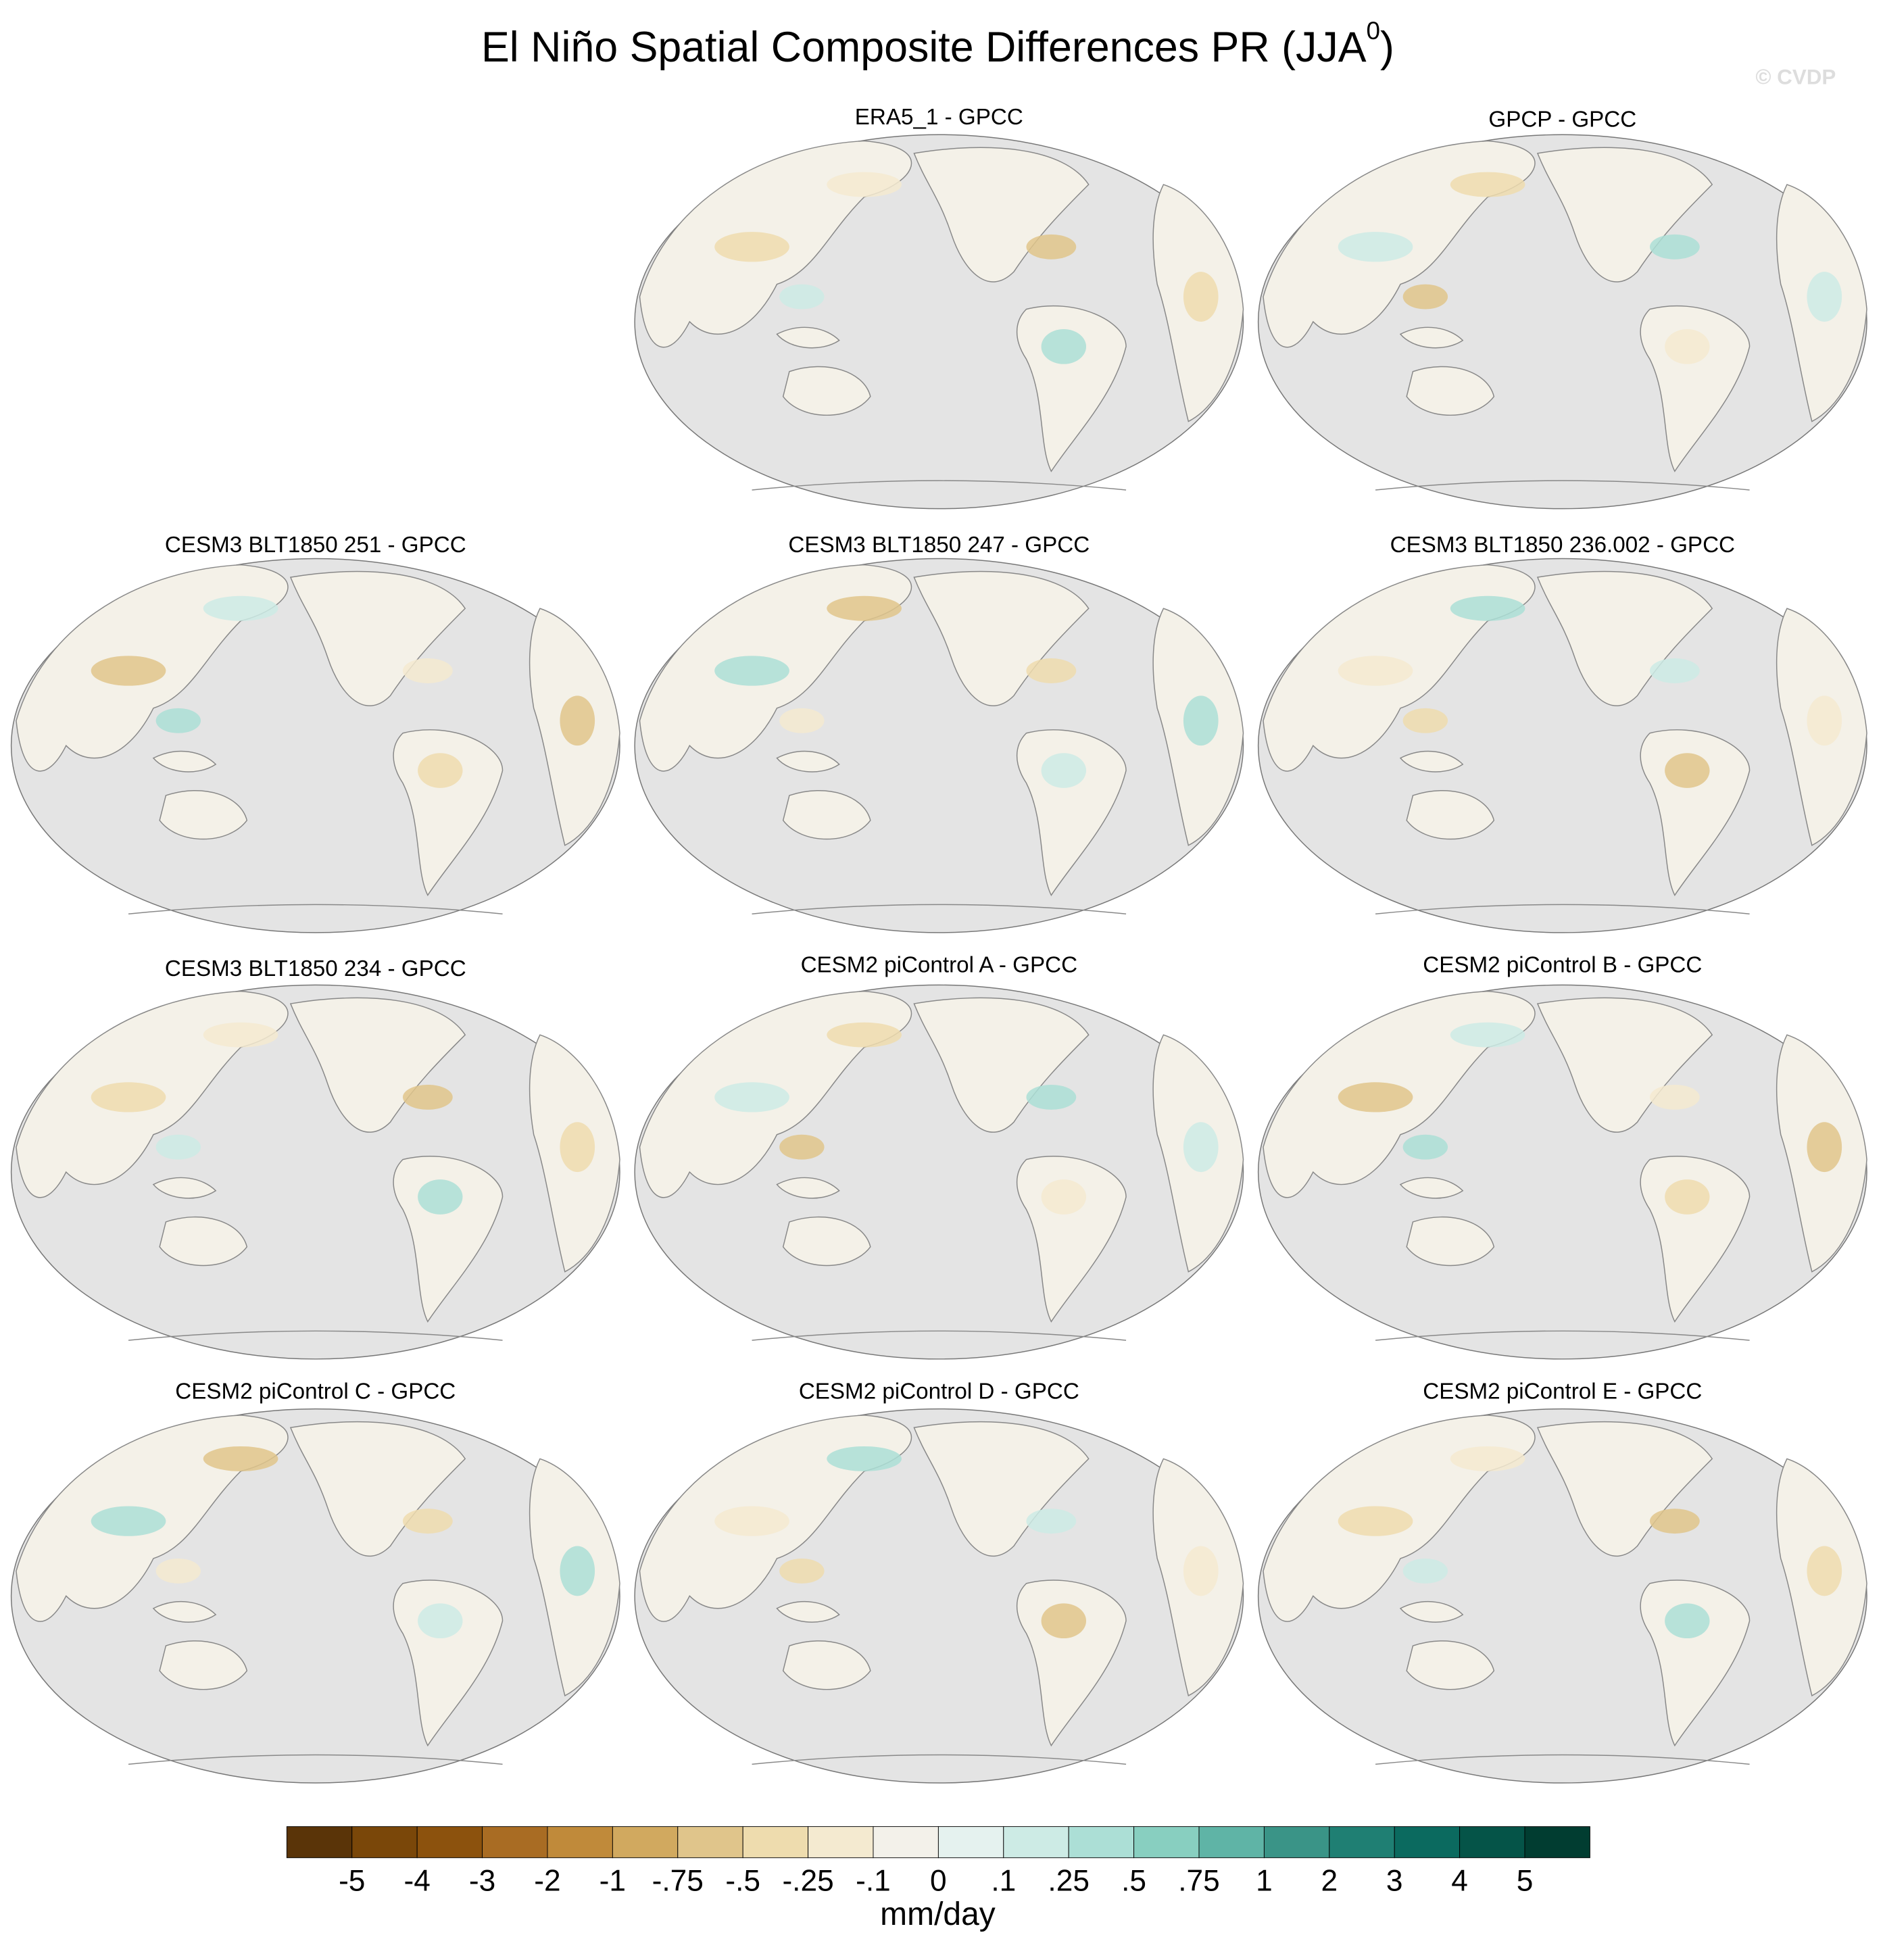 The image size is (1883, 1960). What do you see at coordinates (1199, 1880) in the screenshot?
I see `colorbar-label: .75` at bounding box center [1199, 1880].